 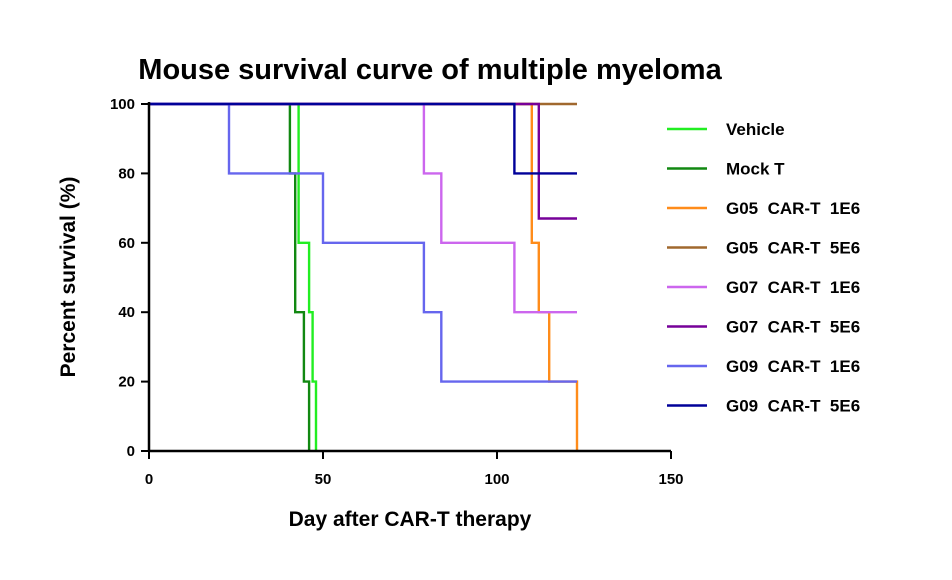 I want to click on series-line-mock-t, so click(x=230, y=276).